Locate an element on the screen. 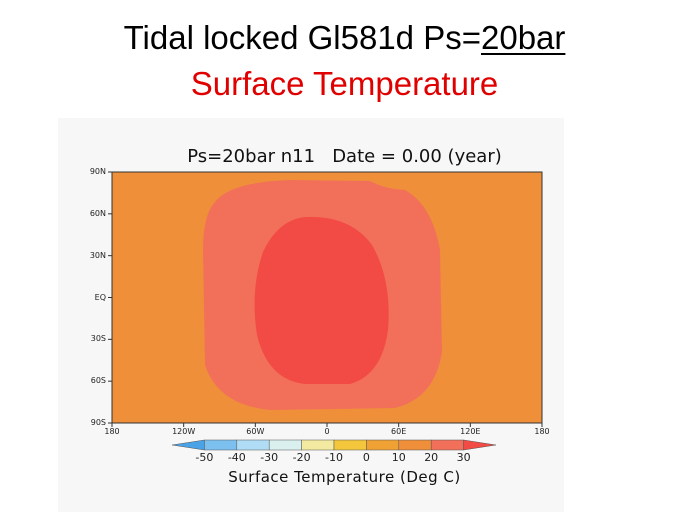 The image size is (689, 517). colorbar is located at coordinates (334, 445).